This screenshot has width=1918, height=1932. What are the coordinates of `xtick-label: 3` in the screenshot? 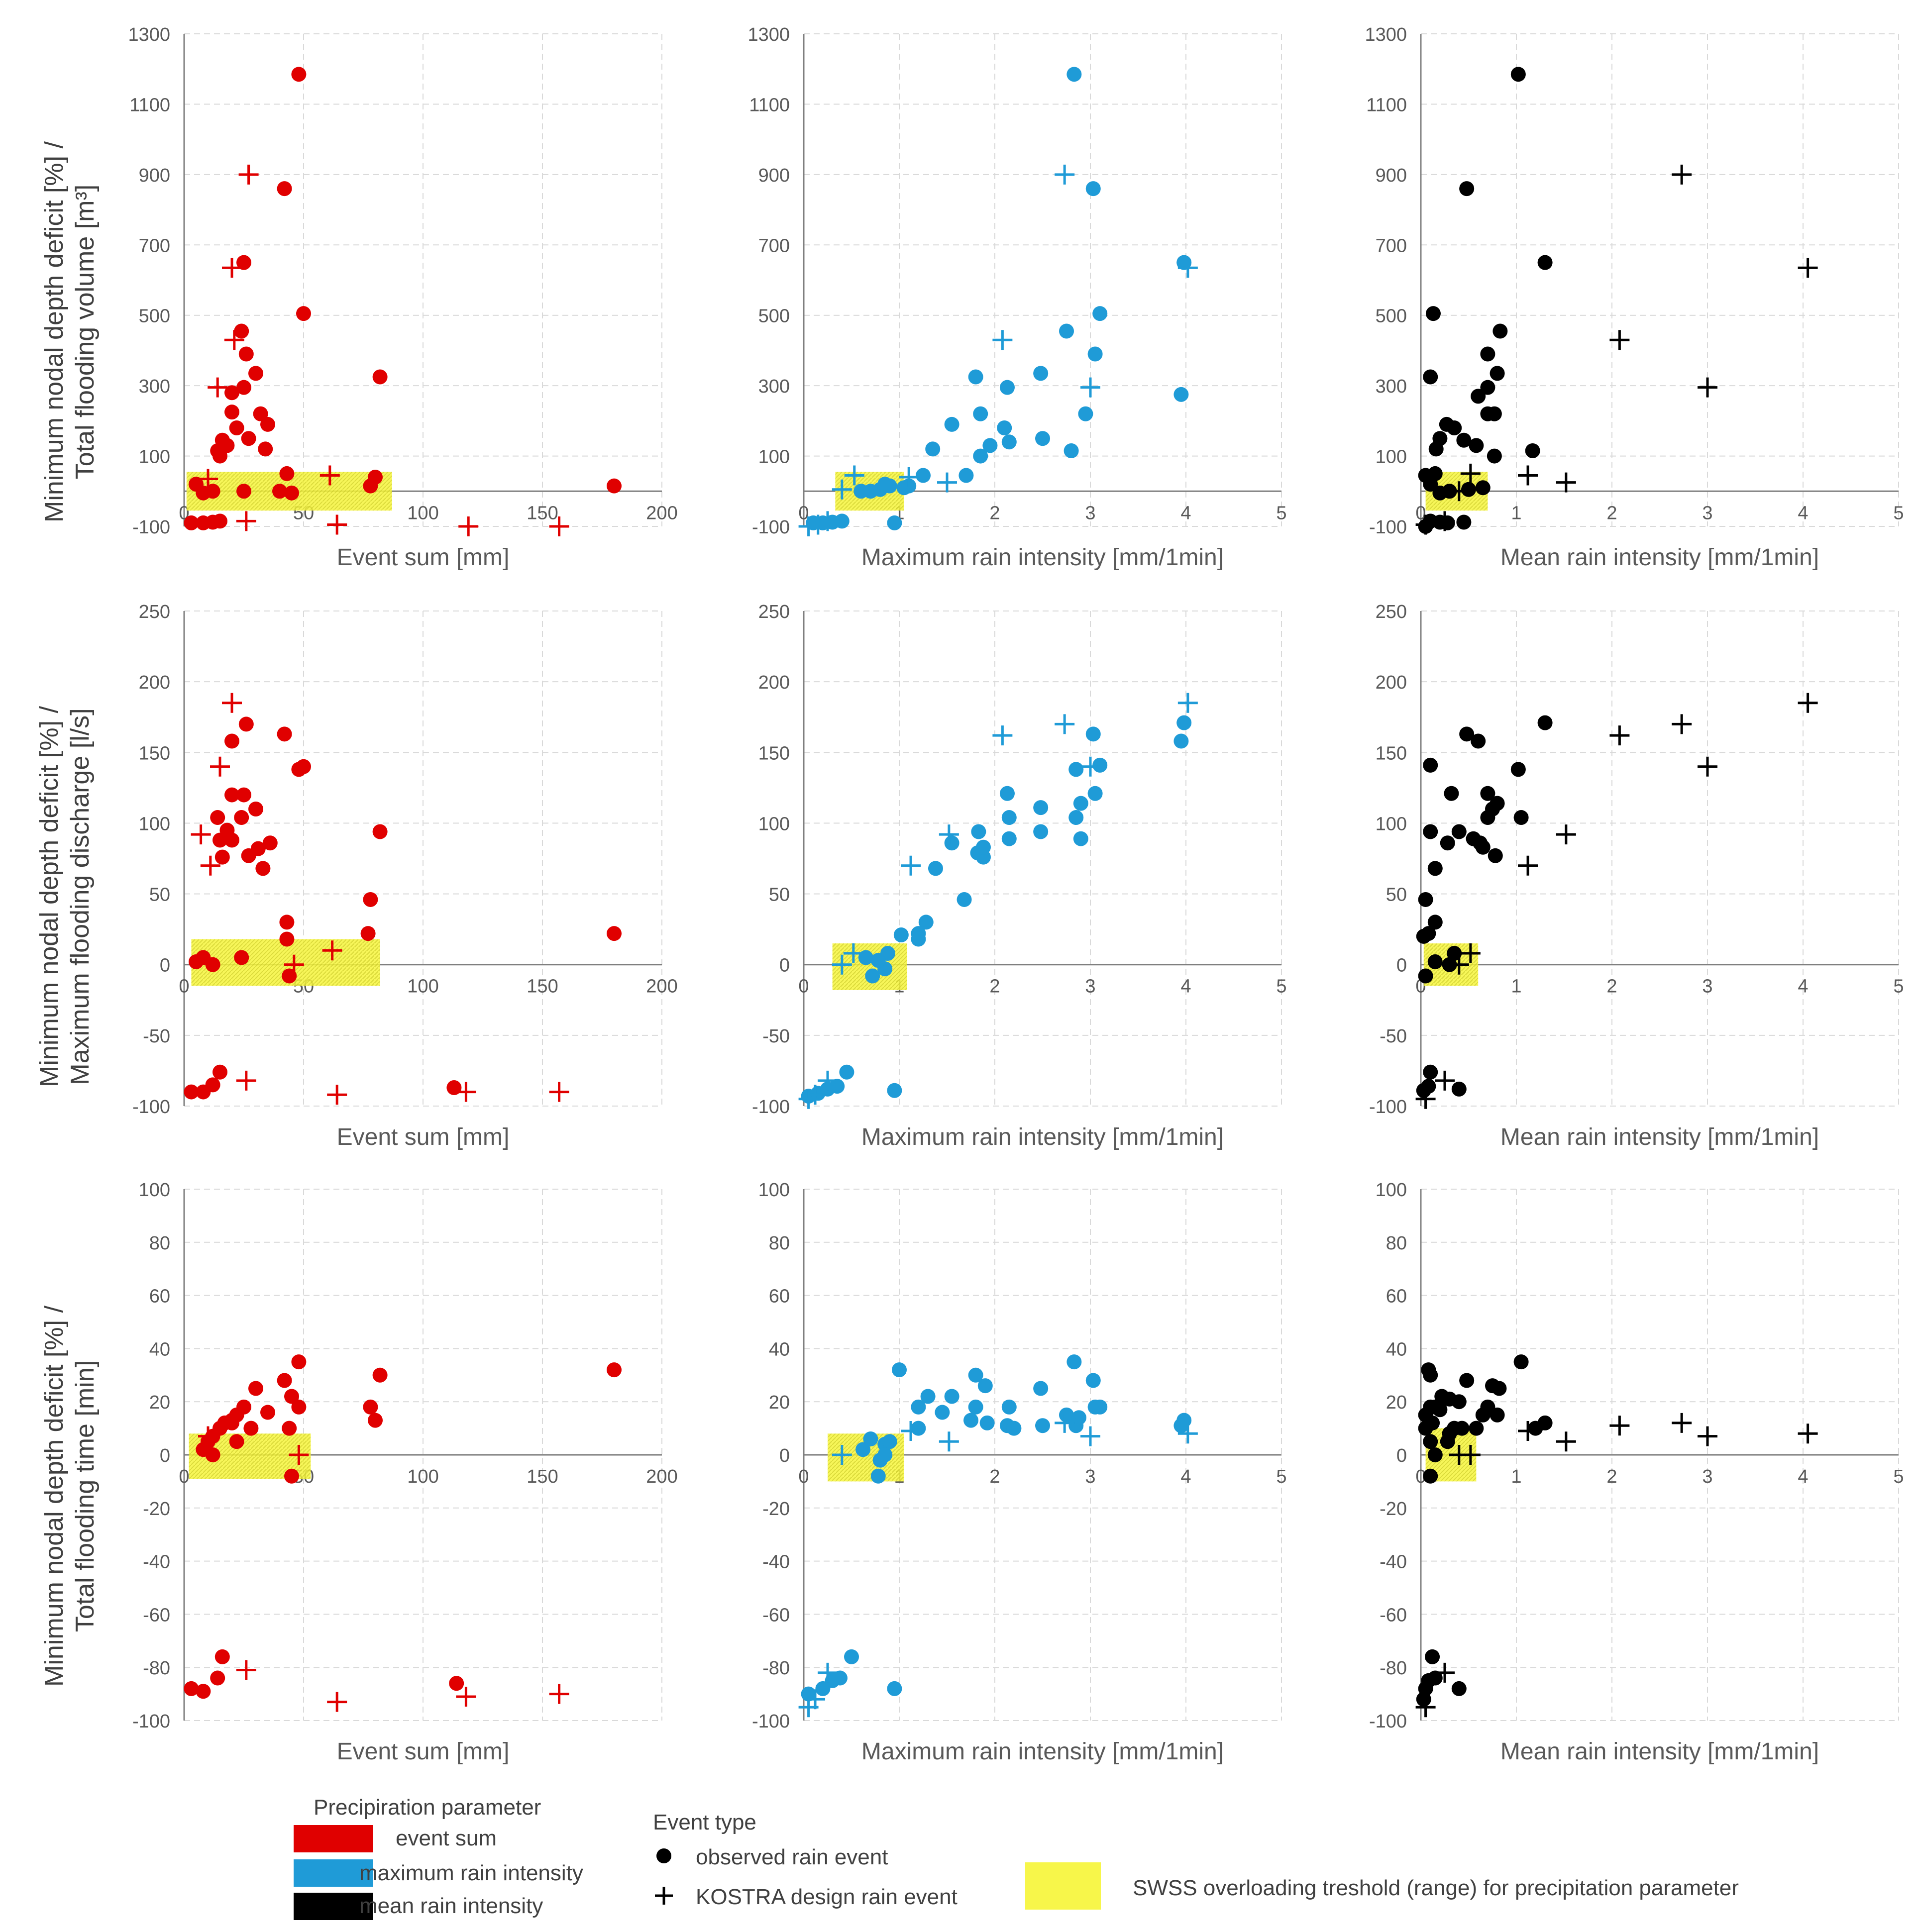 It's located at (1090, 1476).